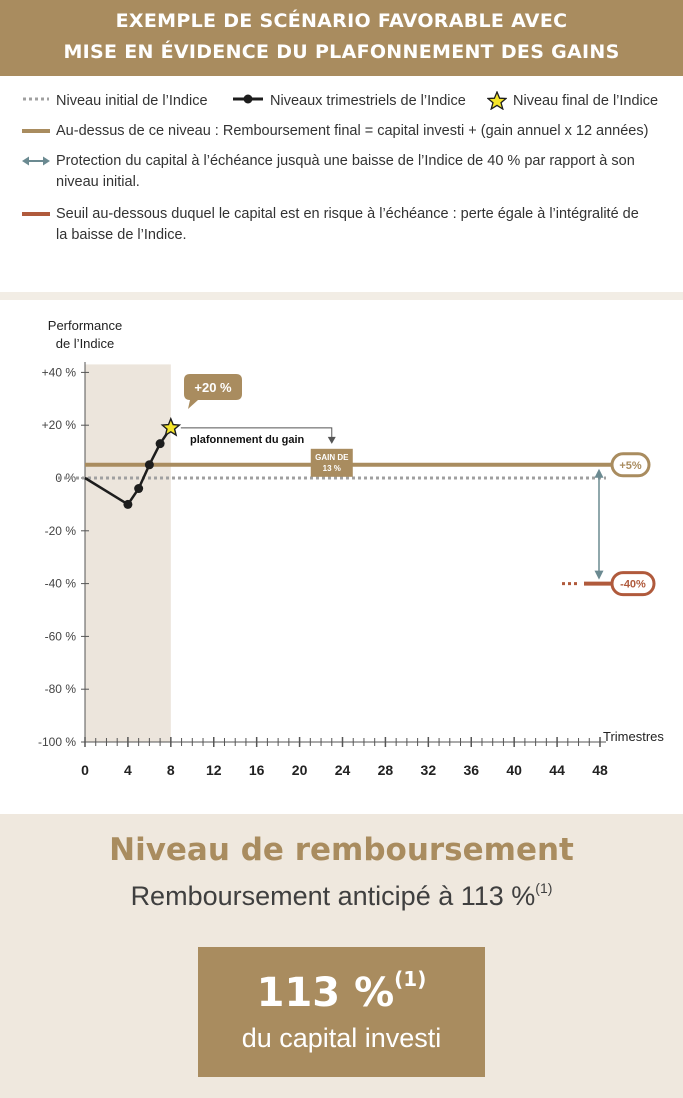 The image size is (683, 1098). I want to click on x-tick-label: 36, so click(471, 770).